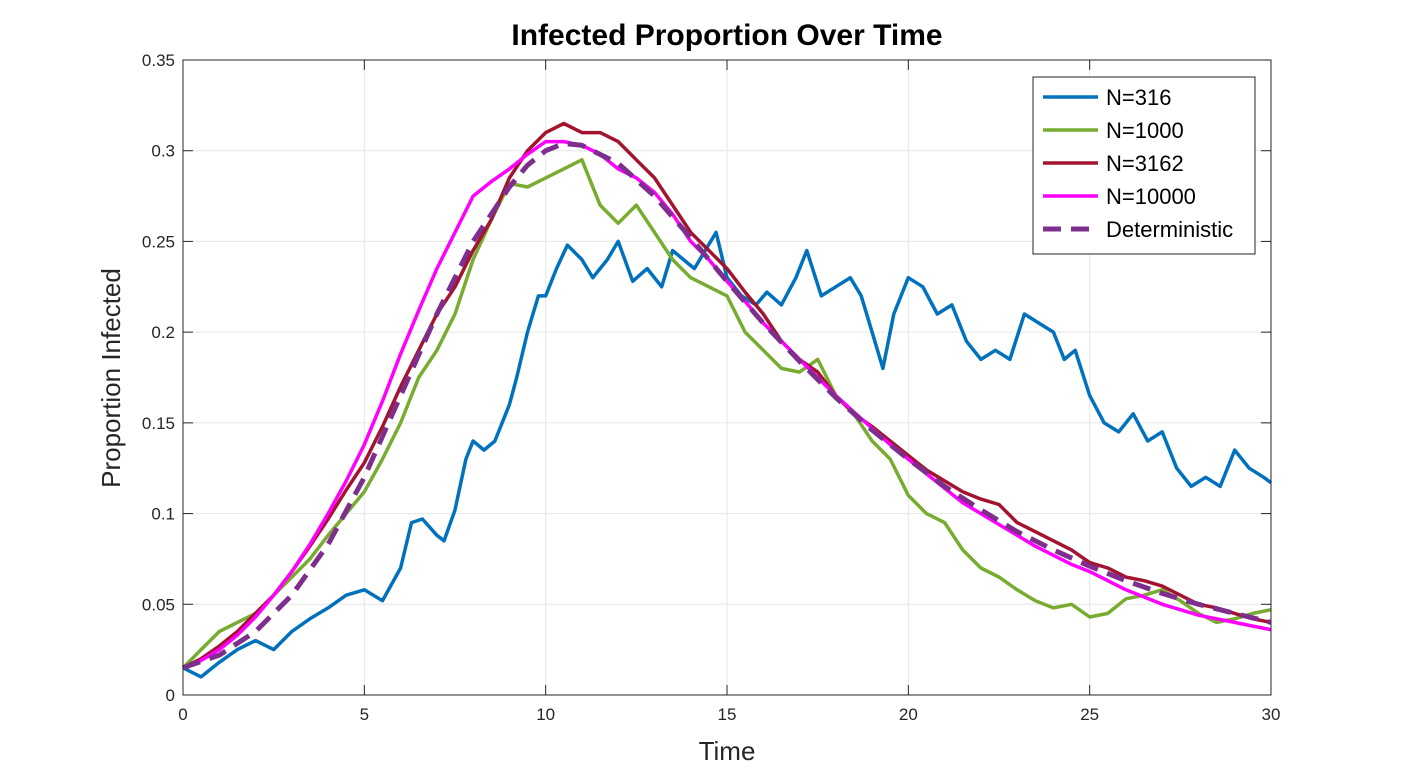 The image size is (1406, 781). Describe the element at coordinates (163, 332) in the screenshot. I see `y-tick-label: 0.2` at that location.